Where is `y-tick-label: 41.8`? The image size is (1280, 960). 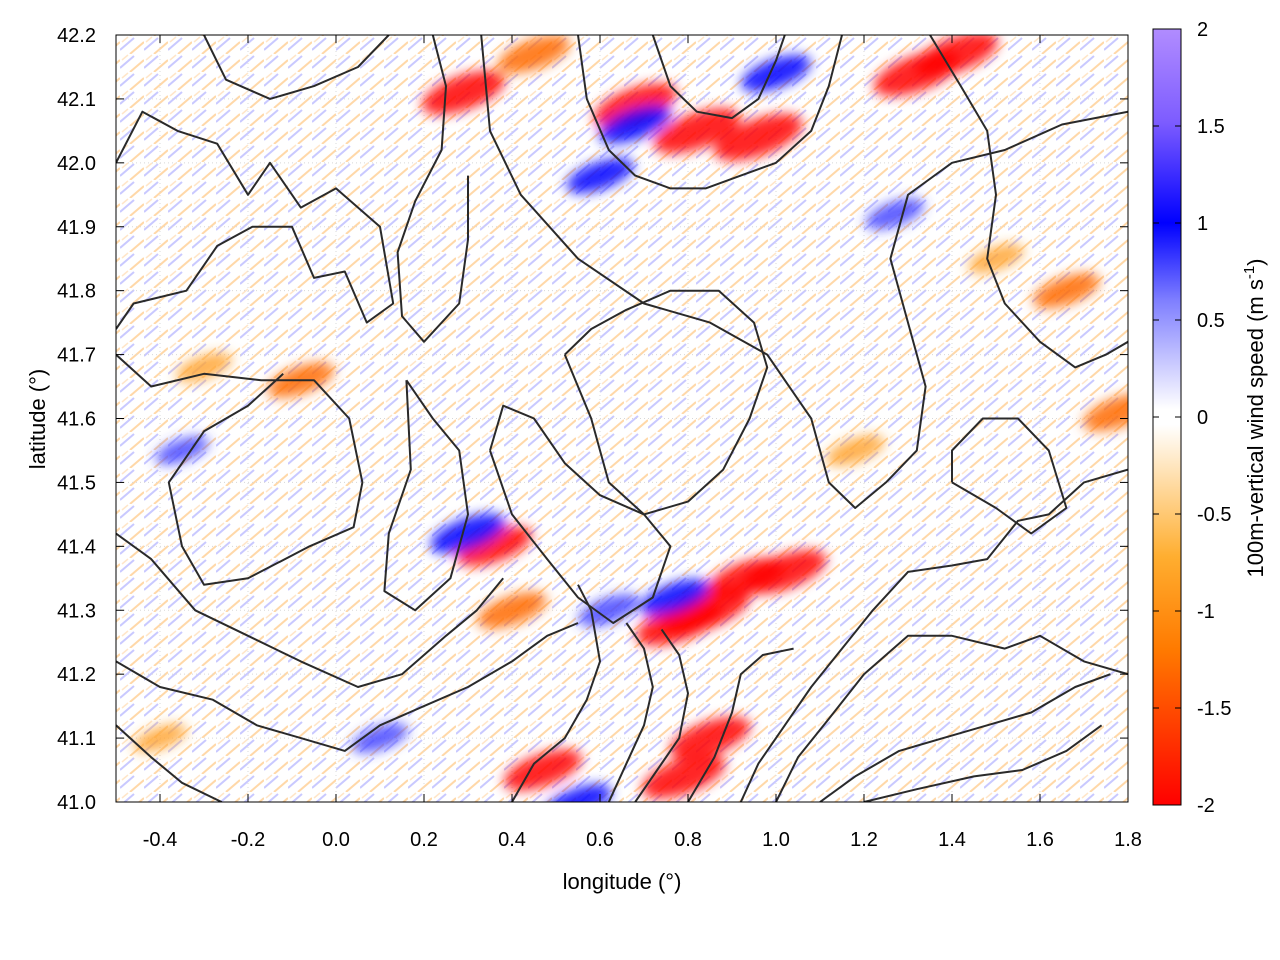
y-tick-label: 41.8 is located at coordinates (76, 292).